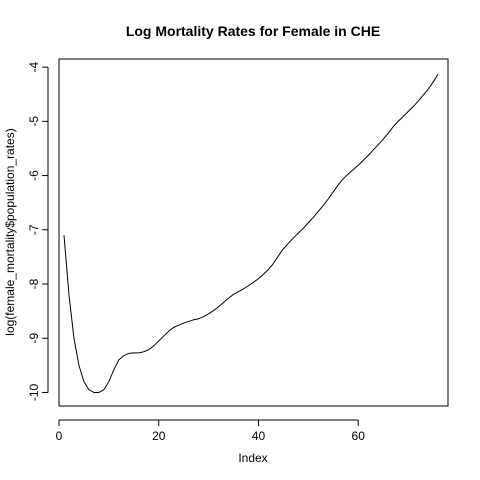  What do you see at coordinates (34, 338) in the screenshot?
I see `y-tick-label: -9` at bounding box center [34, 338].